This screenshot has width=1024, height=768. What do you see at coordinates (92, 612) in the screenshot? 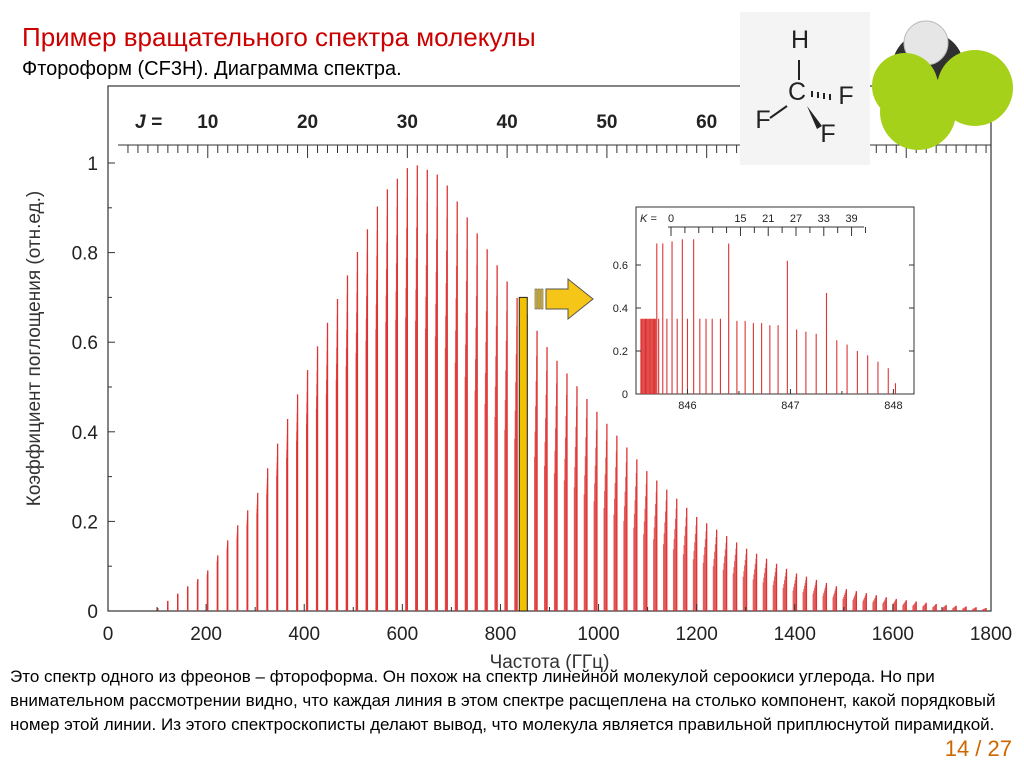
I see `y-tick-label: 0` at bounding box center [92, 612].